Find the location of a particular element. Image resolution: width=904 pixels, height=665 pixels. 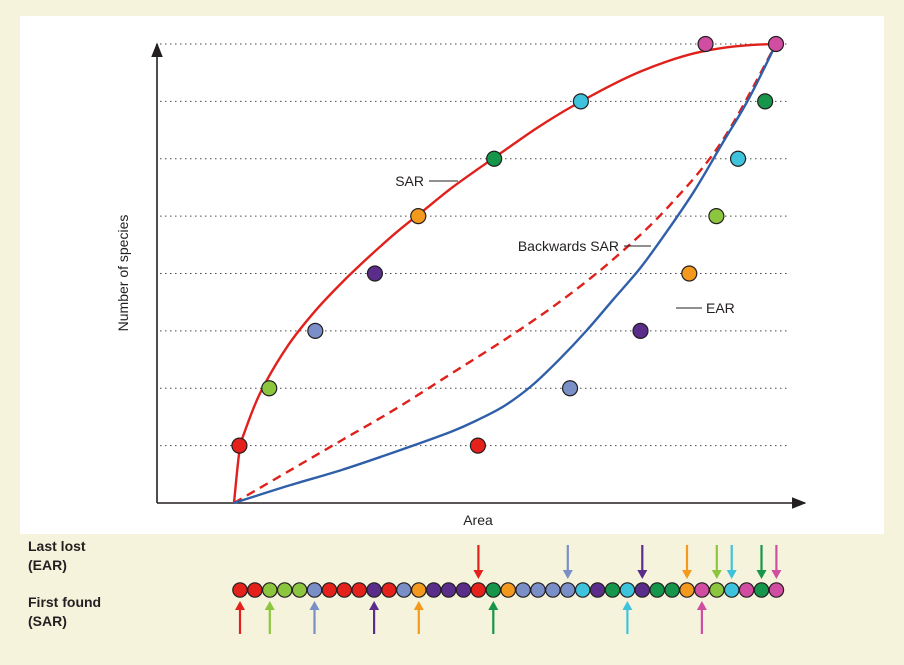

strip-arrows is located at coordinates (508, 589).